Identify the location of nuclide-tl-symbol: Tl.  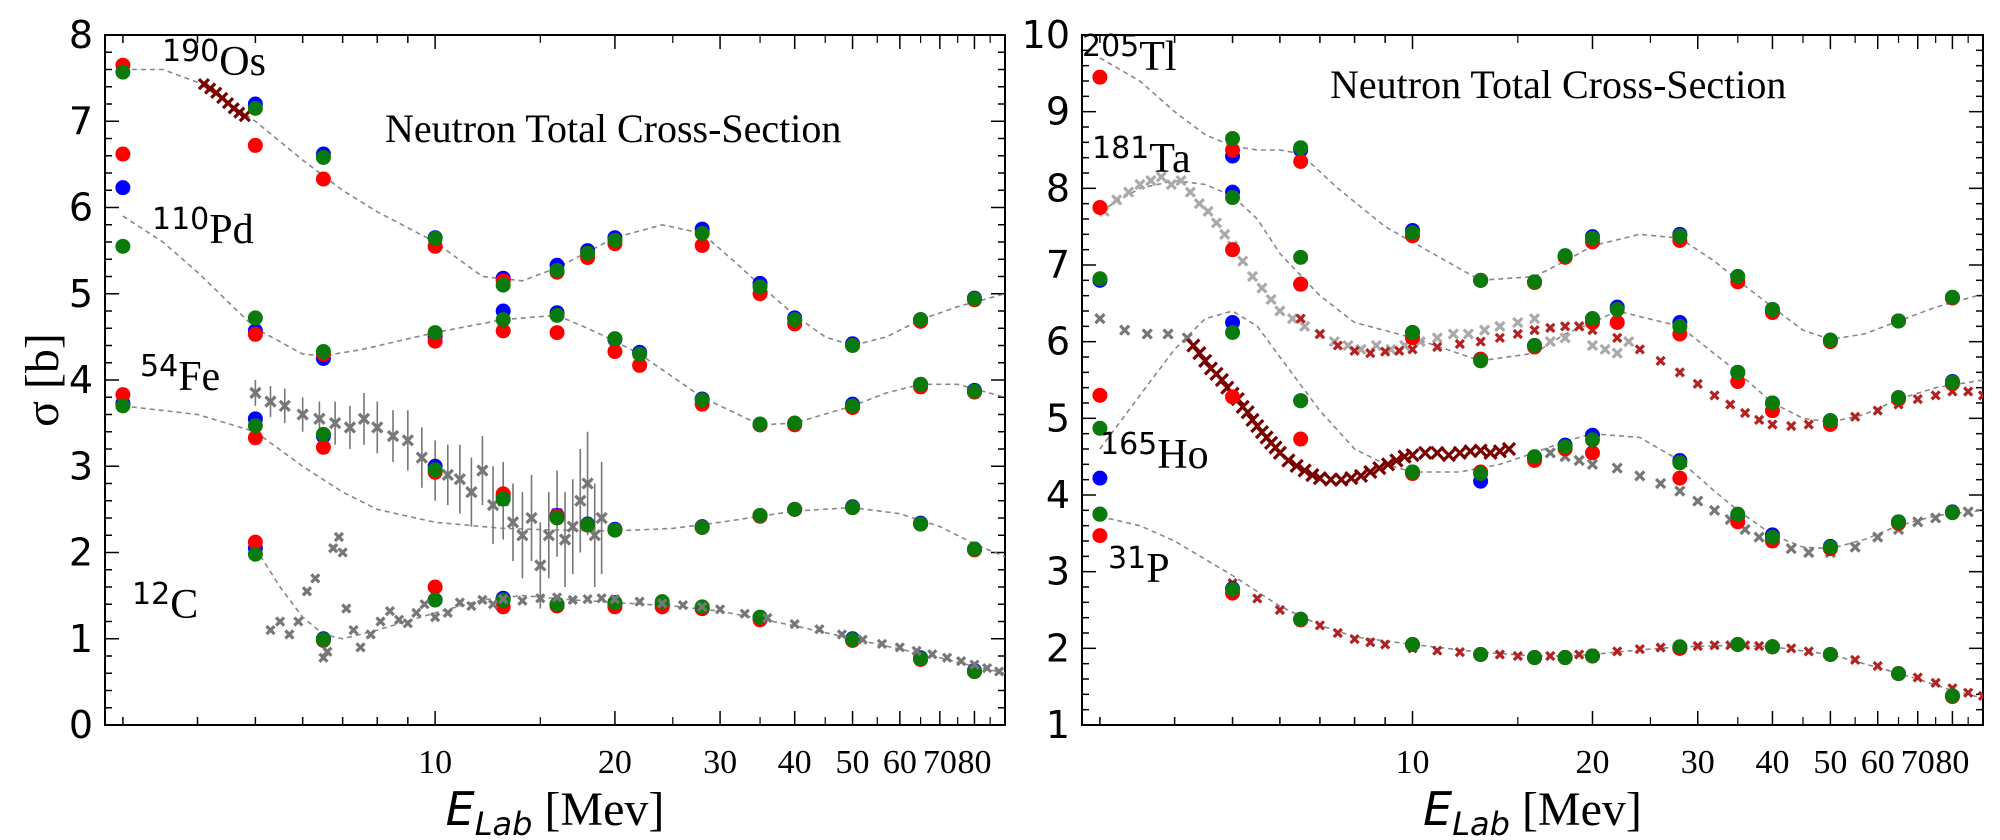
(1157, 57).